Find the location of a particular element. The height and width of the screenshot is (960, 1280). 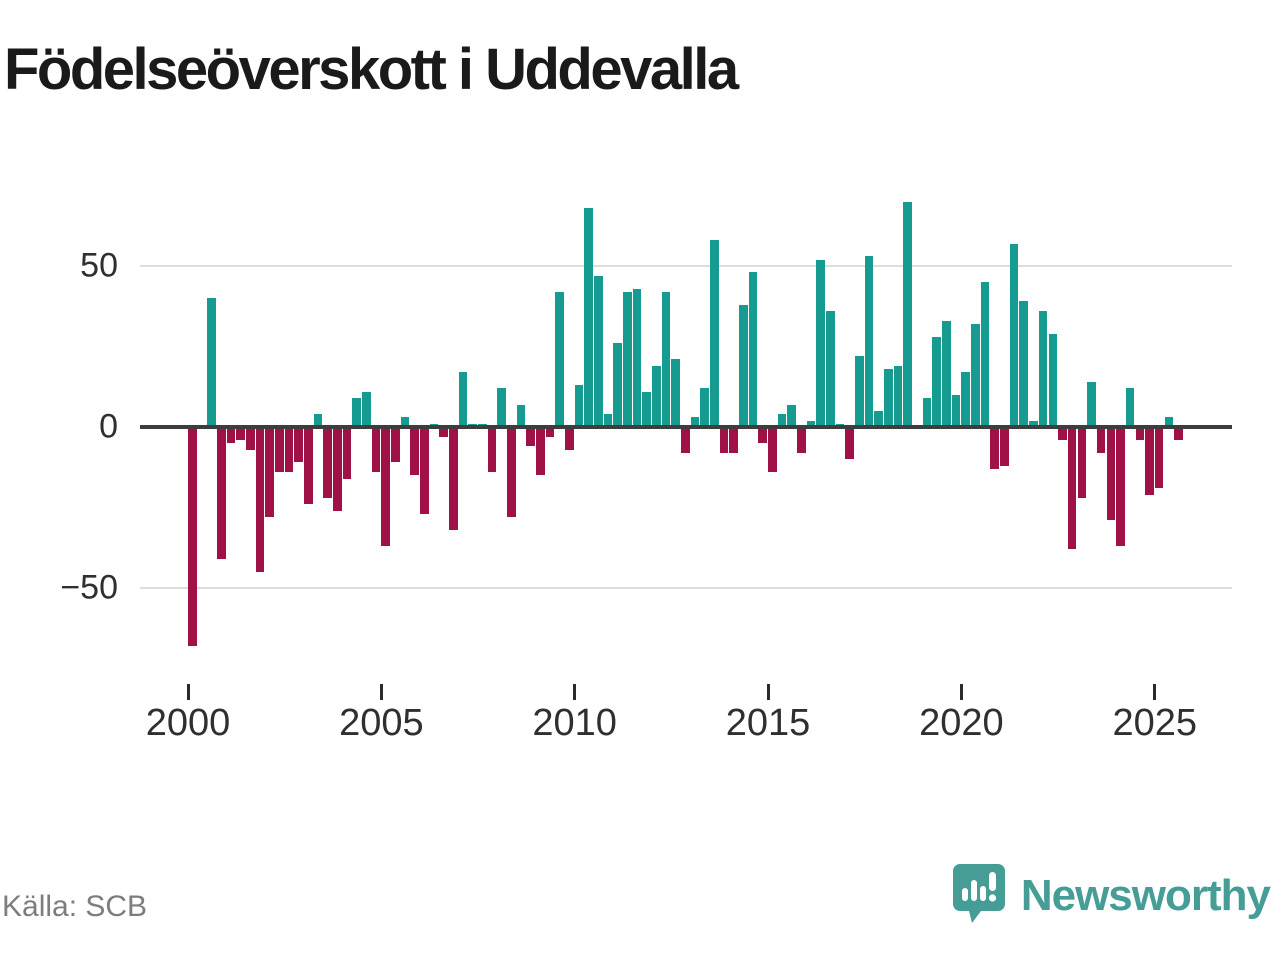

bar-2016Q2 is located at coordinates (820, 343).